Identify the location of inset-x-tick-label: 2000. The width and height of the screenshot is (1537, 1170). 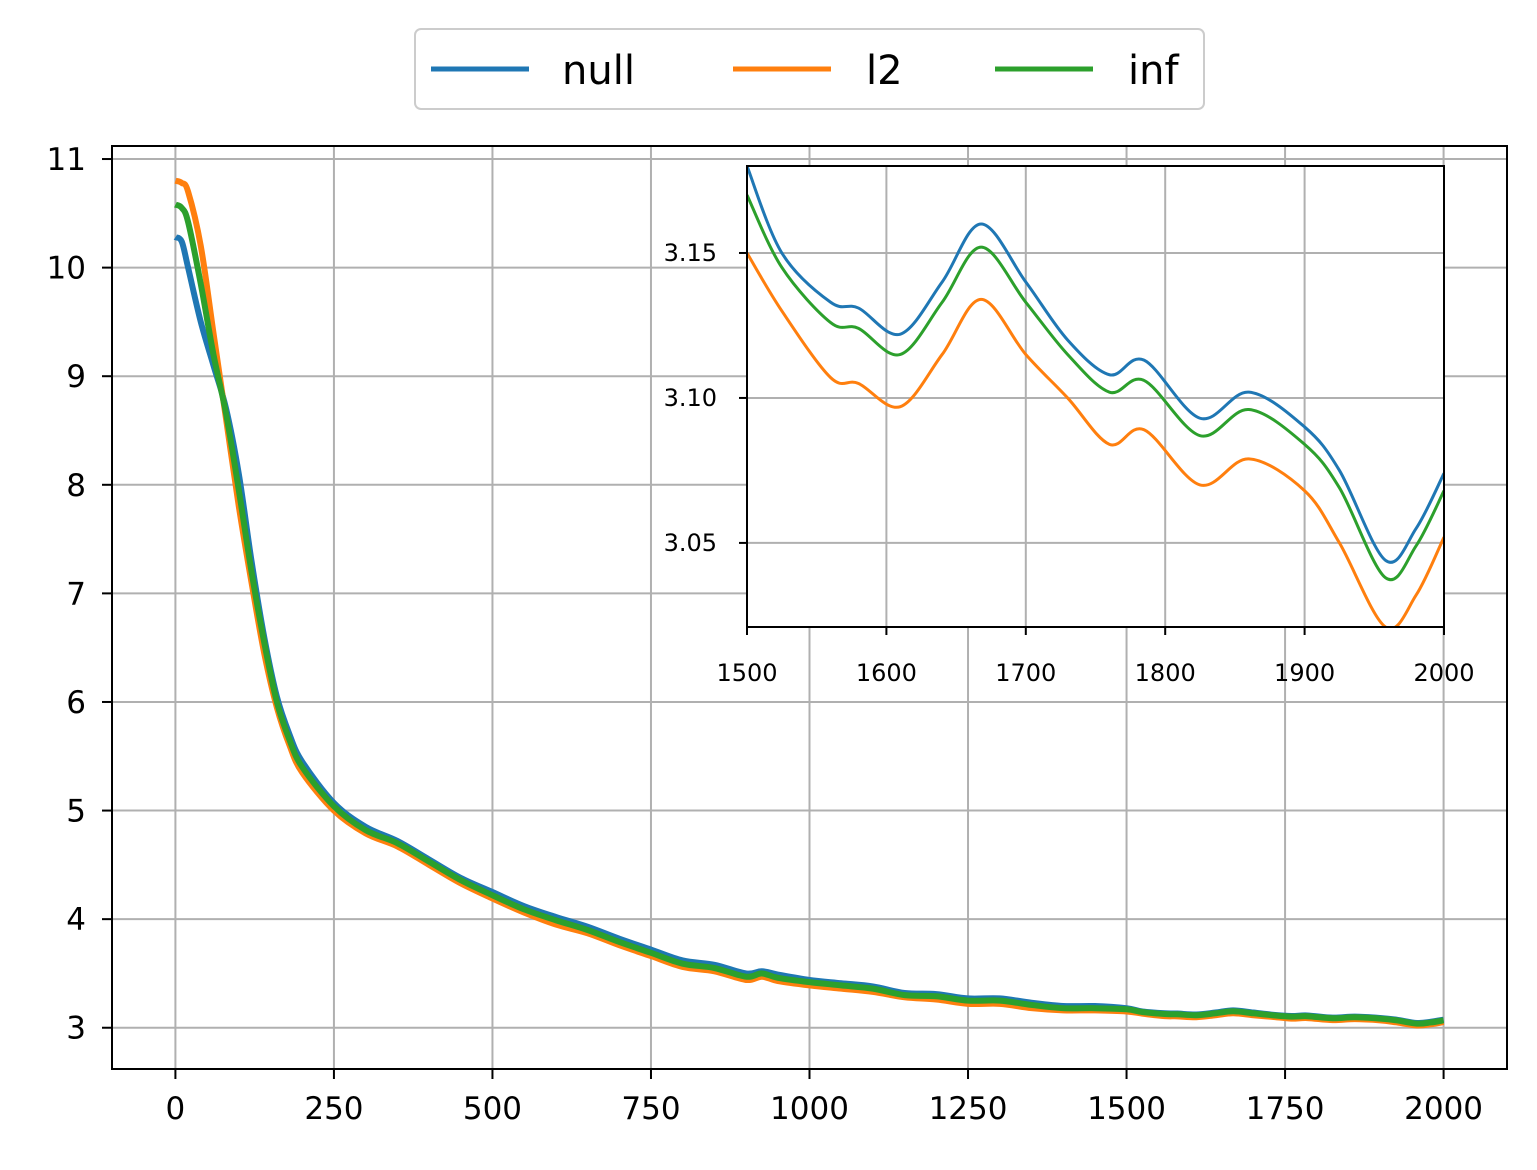
(1443, 673).